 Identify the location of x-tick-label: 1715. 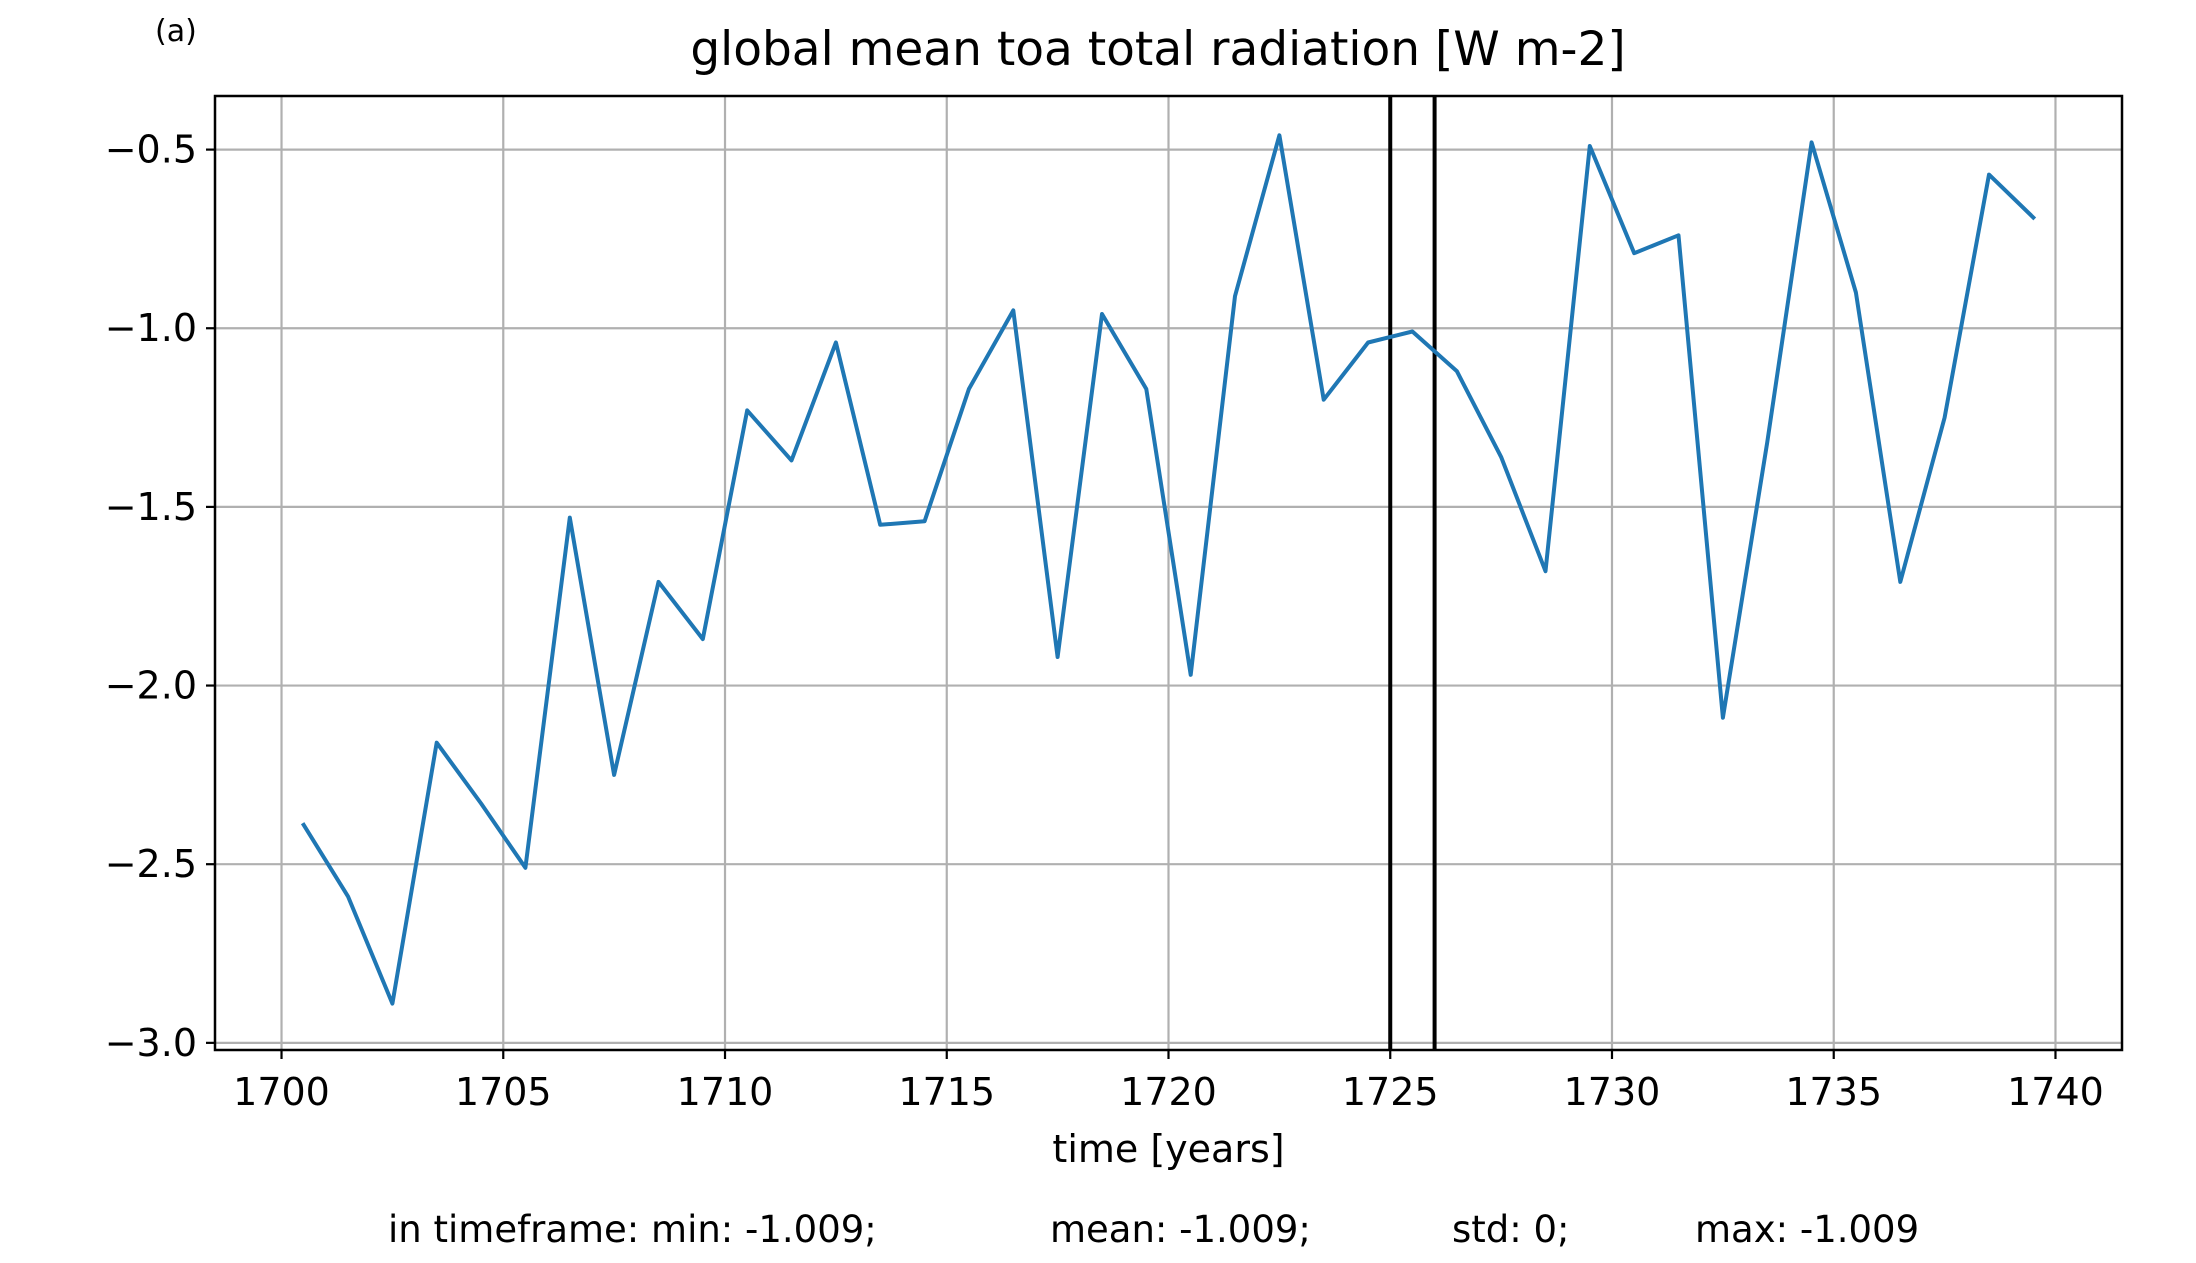
(946, 1092).